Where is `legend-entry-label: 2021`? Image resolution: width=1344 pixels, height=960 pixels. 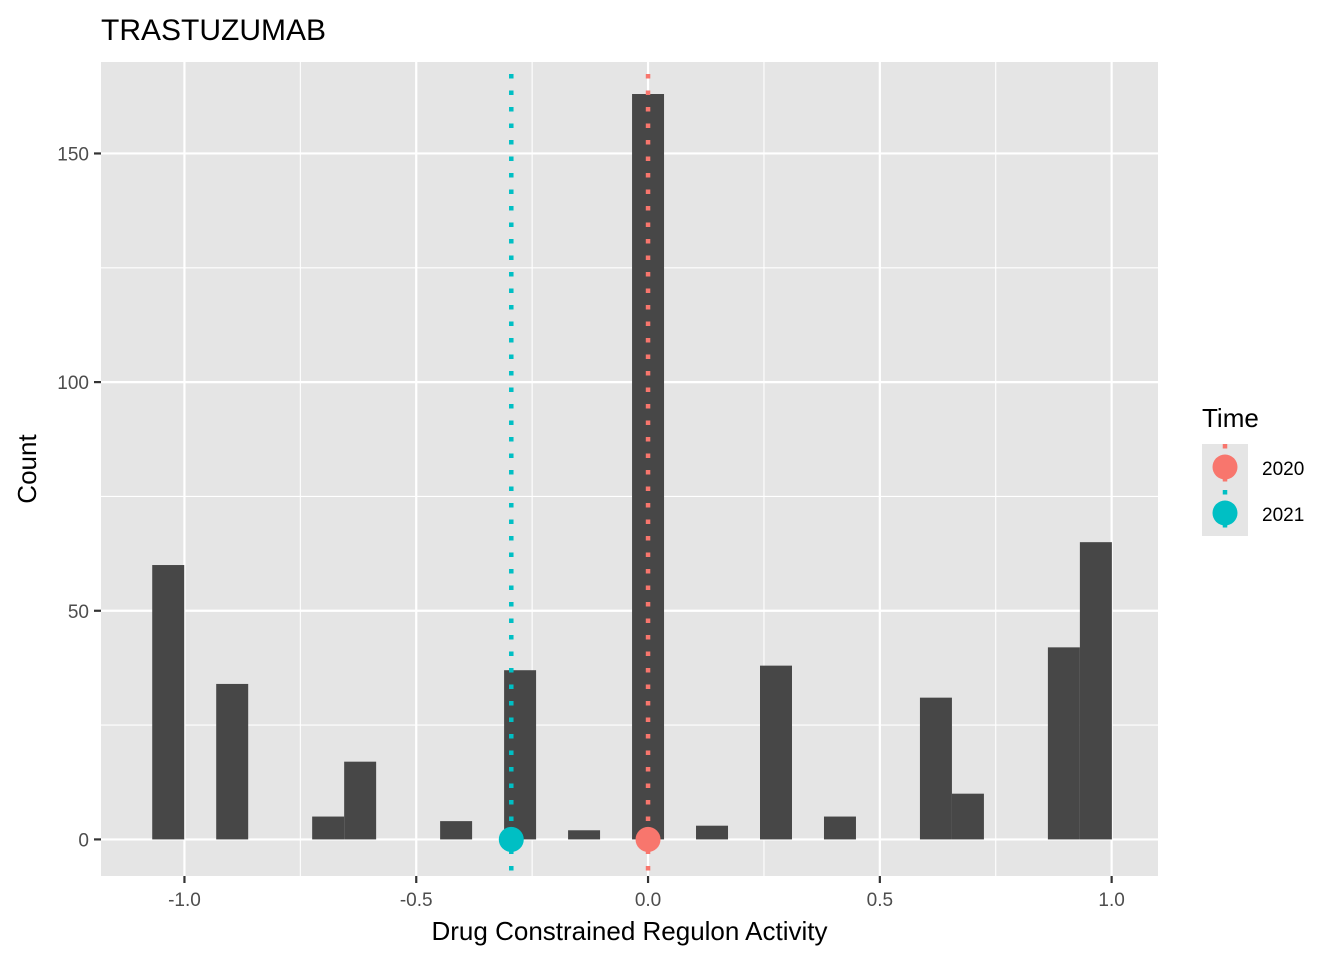 legend-entry-label: 2021 is located at coordinates (1283, 515).